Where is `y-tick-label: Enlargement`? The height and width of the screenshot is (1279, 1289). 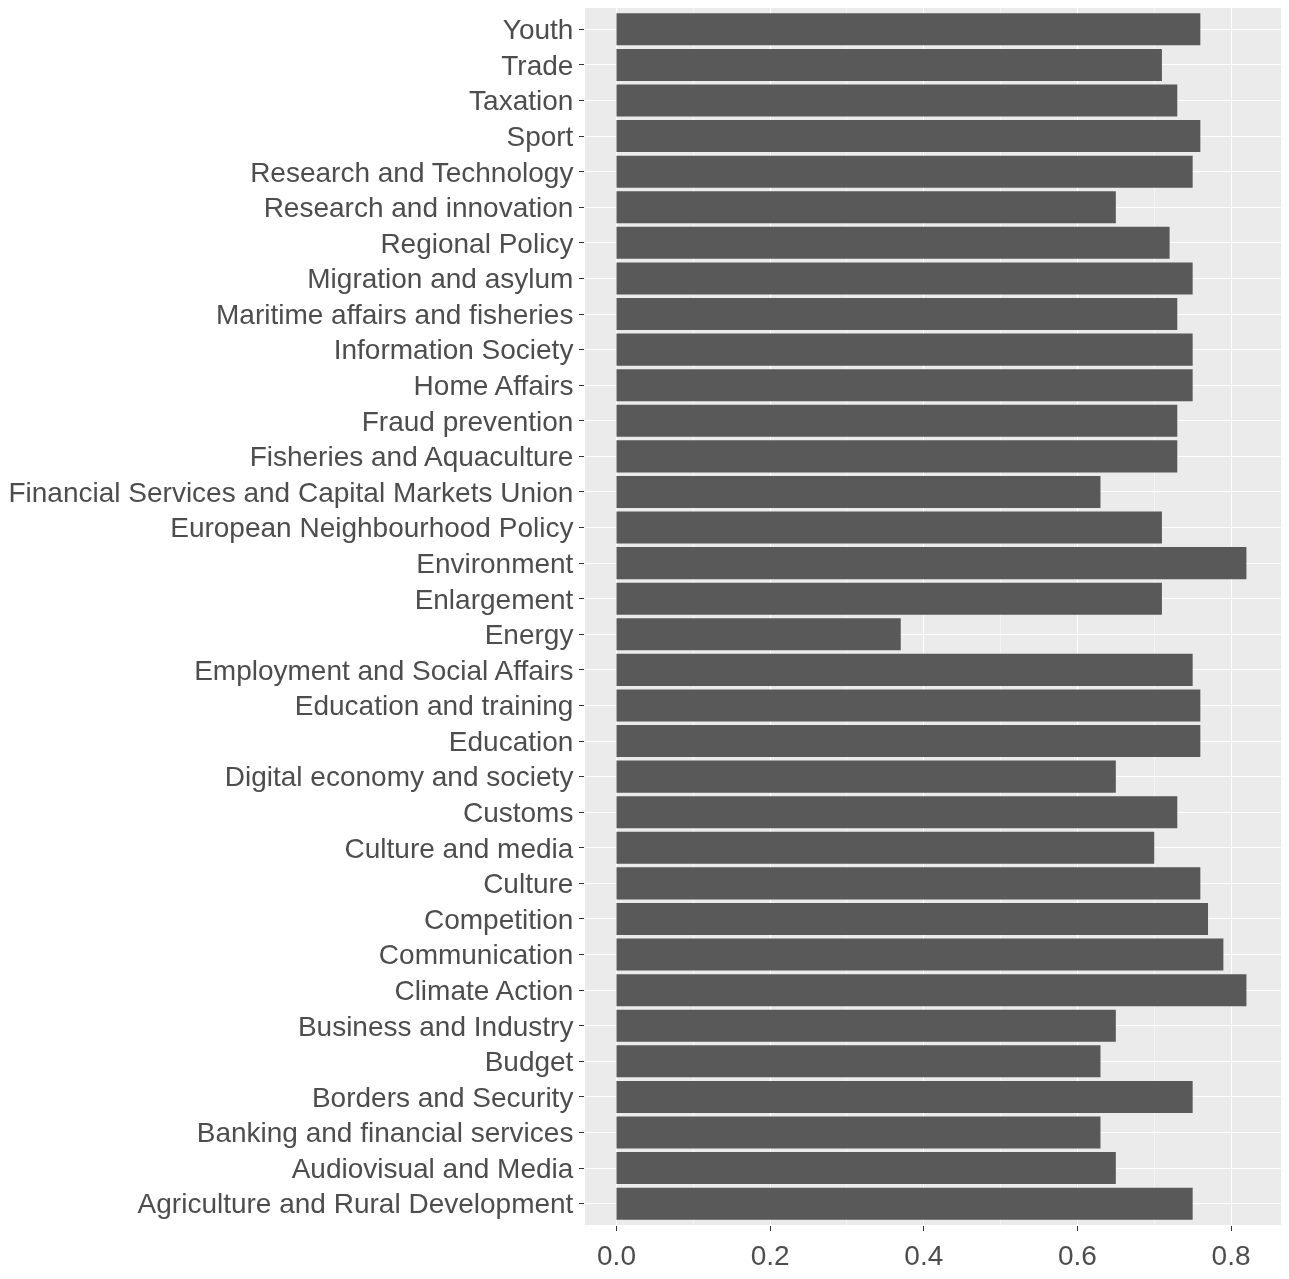
y-tick-label: Enlargement is located at coordinates (494, 599).